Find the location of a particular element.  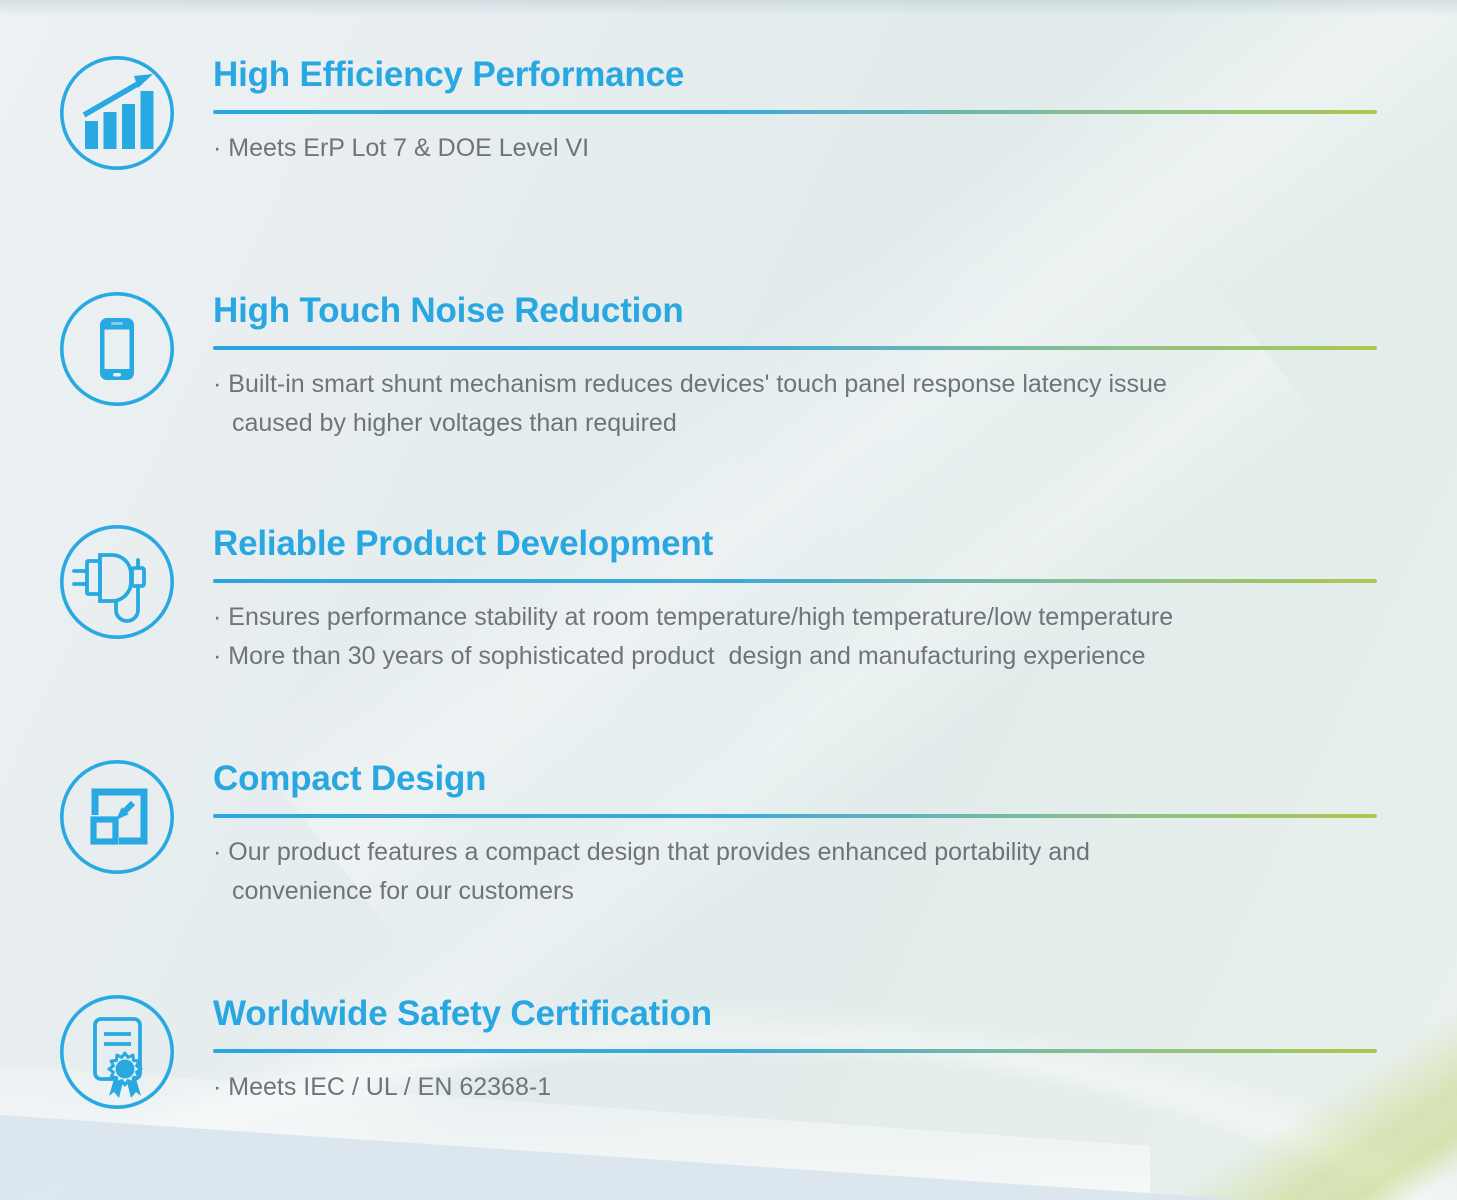

feature-title: High Efficiency Performance is located at coordinates (449, 74).